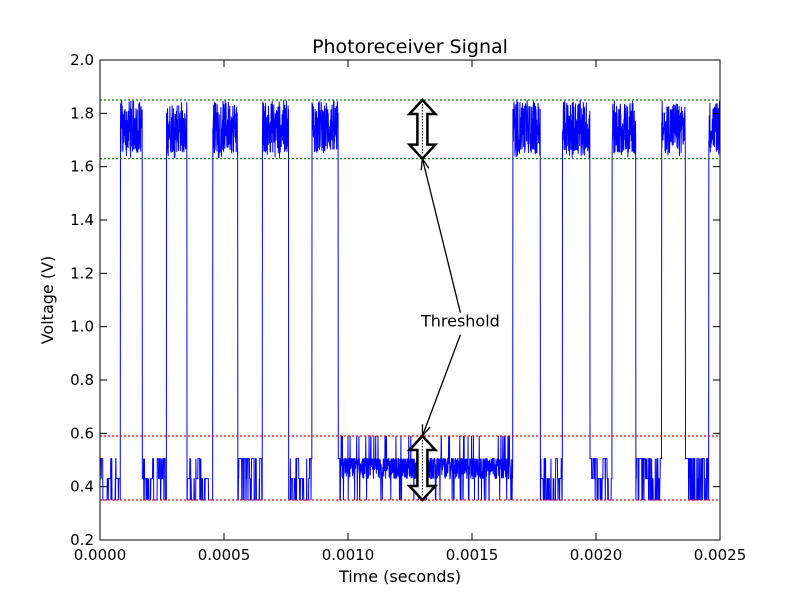 The image size is (800, 600). I want to click on x-tick-label: 0.0005, so click(224, 555).